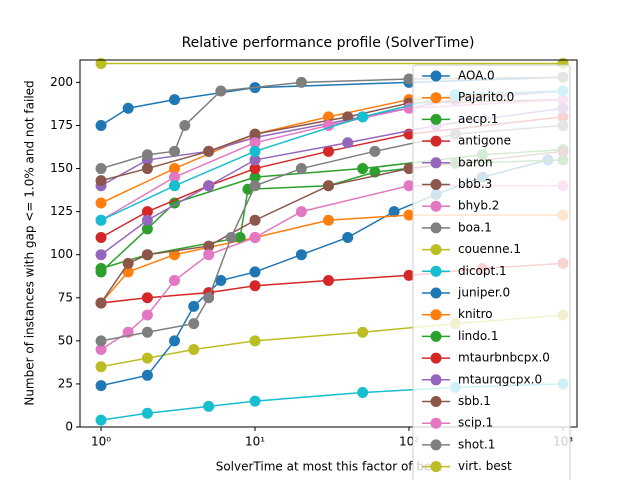  I want to click on legend-label: knitro, so click(475, 314).